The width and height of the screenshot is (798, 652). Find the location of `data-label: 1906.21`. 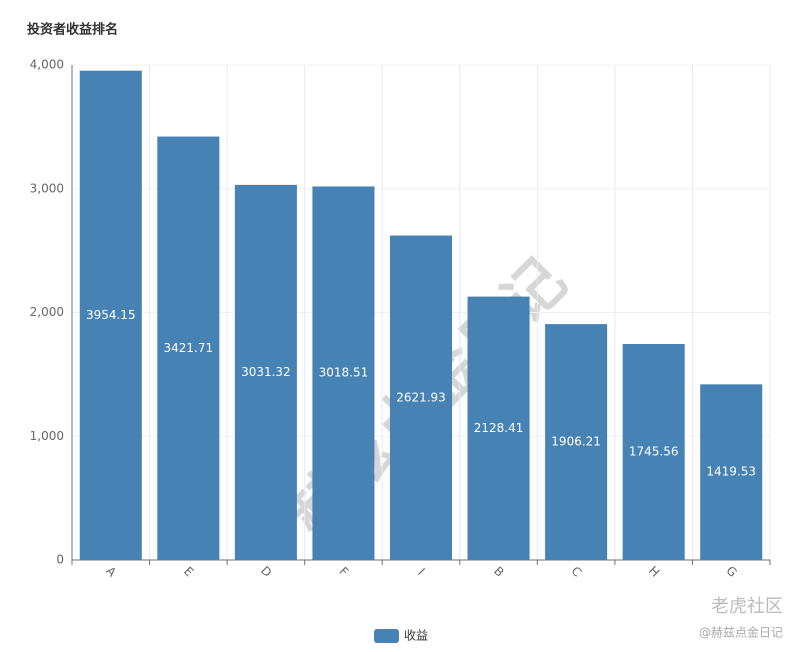

data-label: 1906.21 is located at coordinates (576, 442).